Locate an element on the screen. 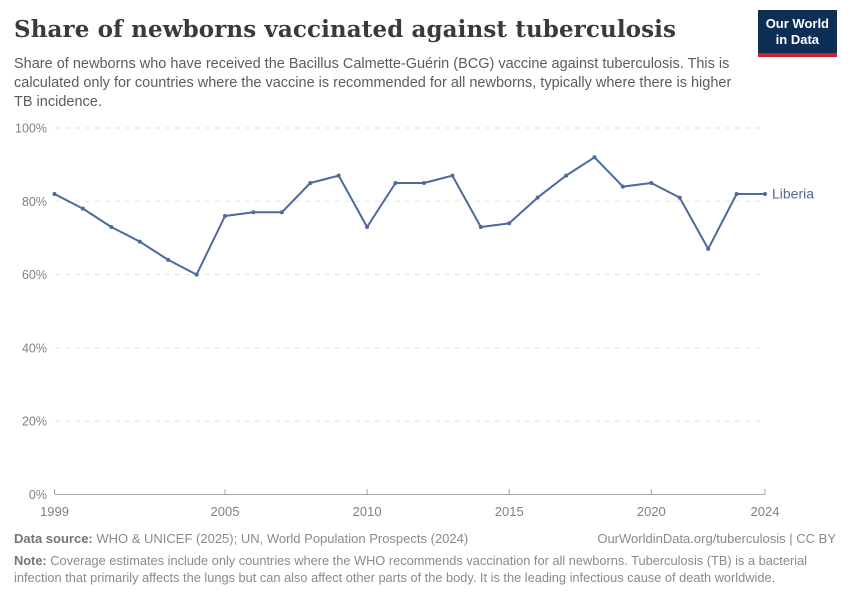 The width and height of the screenshot is (850, 600). y-tick-label: 100% is located at coordinates (31, 129).